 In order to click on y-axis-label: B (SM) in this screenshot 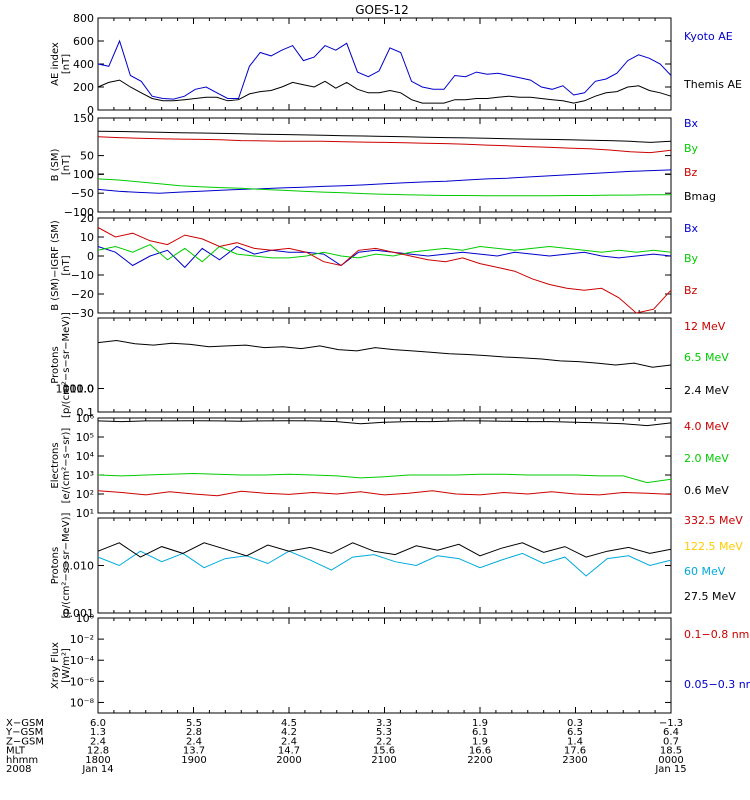, I will do `click(55, 164)`.